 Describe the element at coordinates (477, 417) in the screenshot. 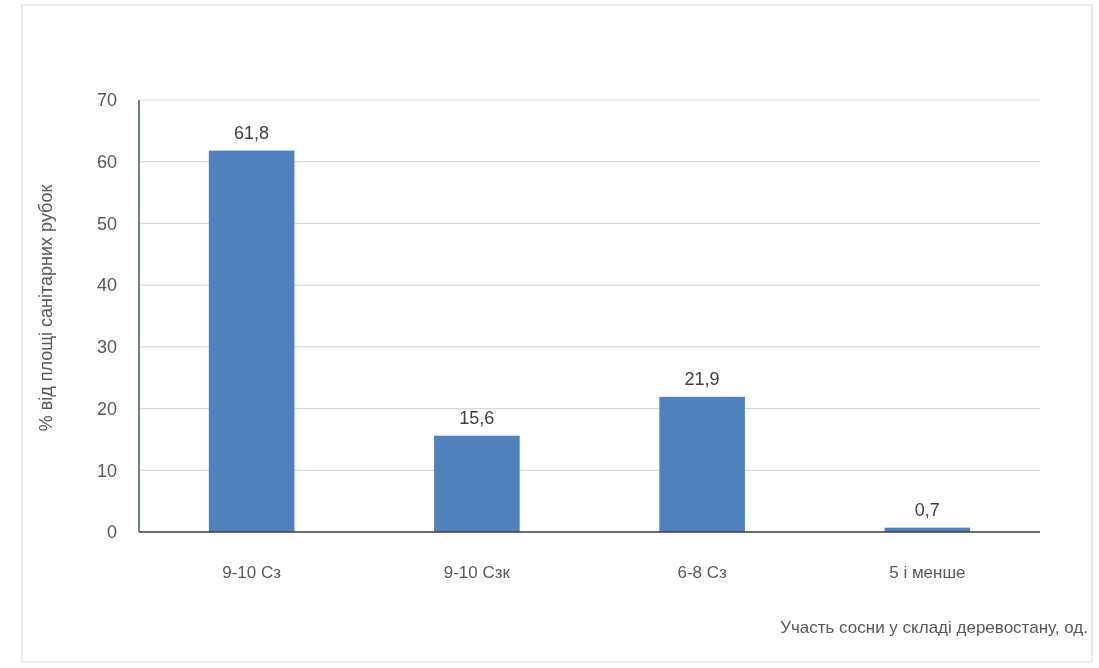

I see `data-label: 15,6` at that location.